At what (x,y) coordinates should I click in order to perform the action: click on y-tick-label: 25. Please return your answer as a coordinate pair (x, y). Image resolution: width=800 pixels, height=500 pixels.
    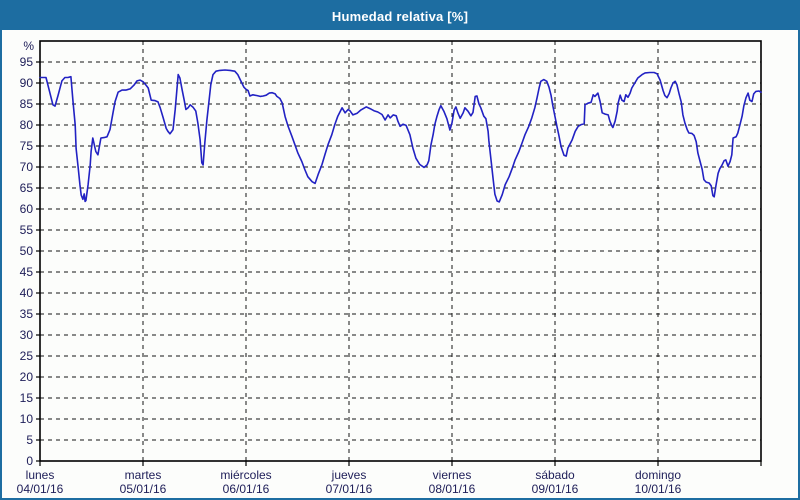
    Looking at the image, I should click on (27, 356).